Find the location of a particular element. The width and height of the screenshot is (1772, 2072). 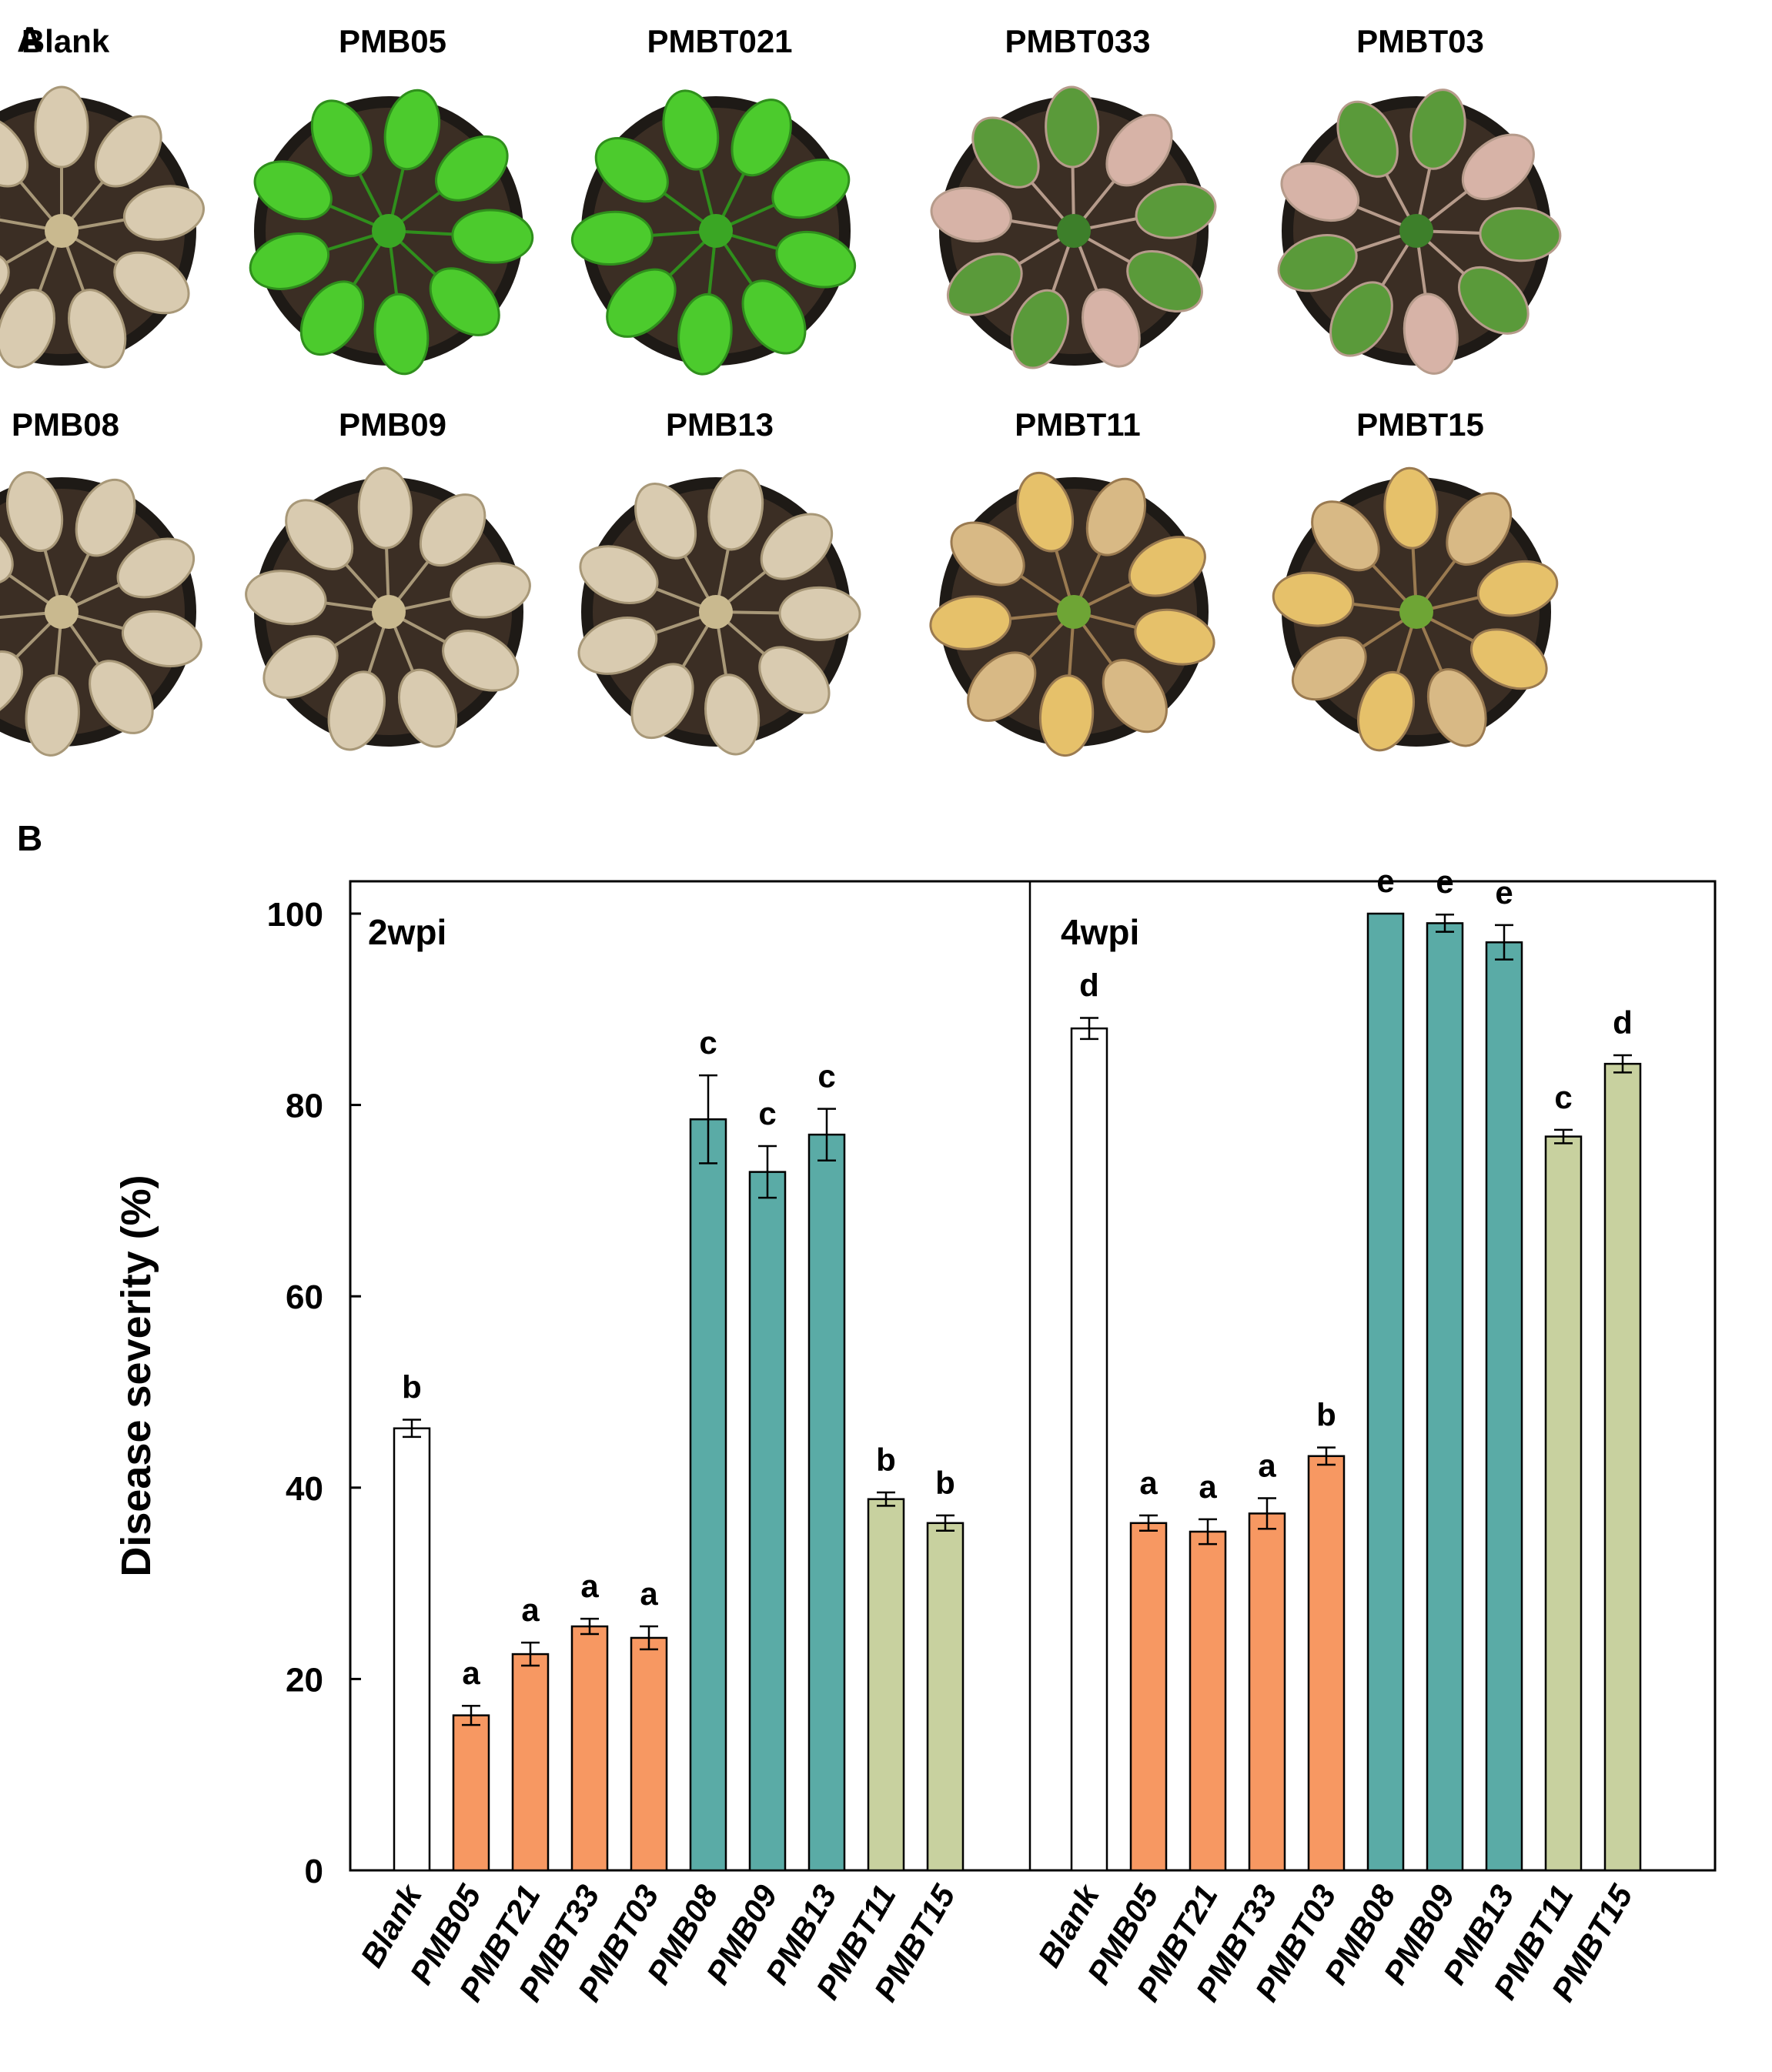

plant-label: PMB08 is located at coordinates (66, 425).